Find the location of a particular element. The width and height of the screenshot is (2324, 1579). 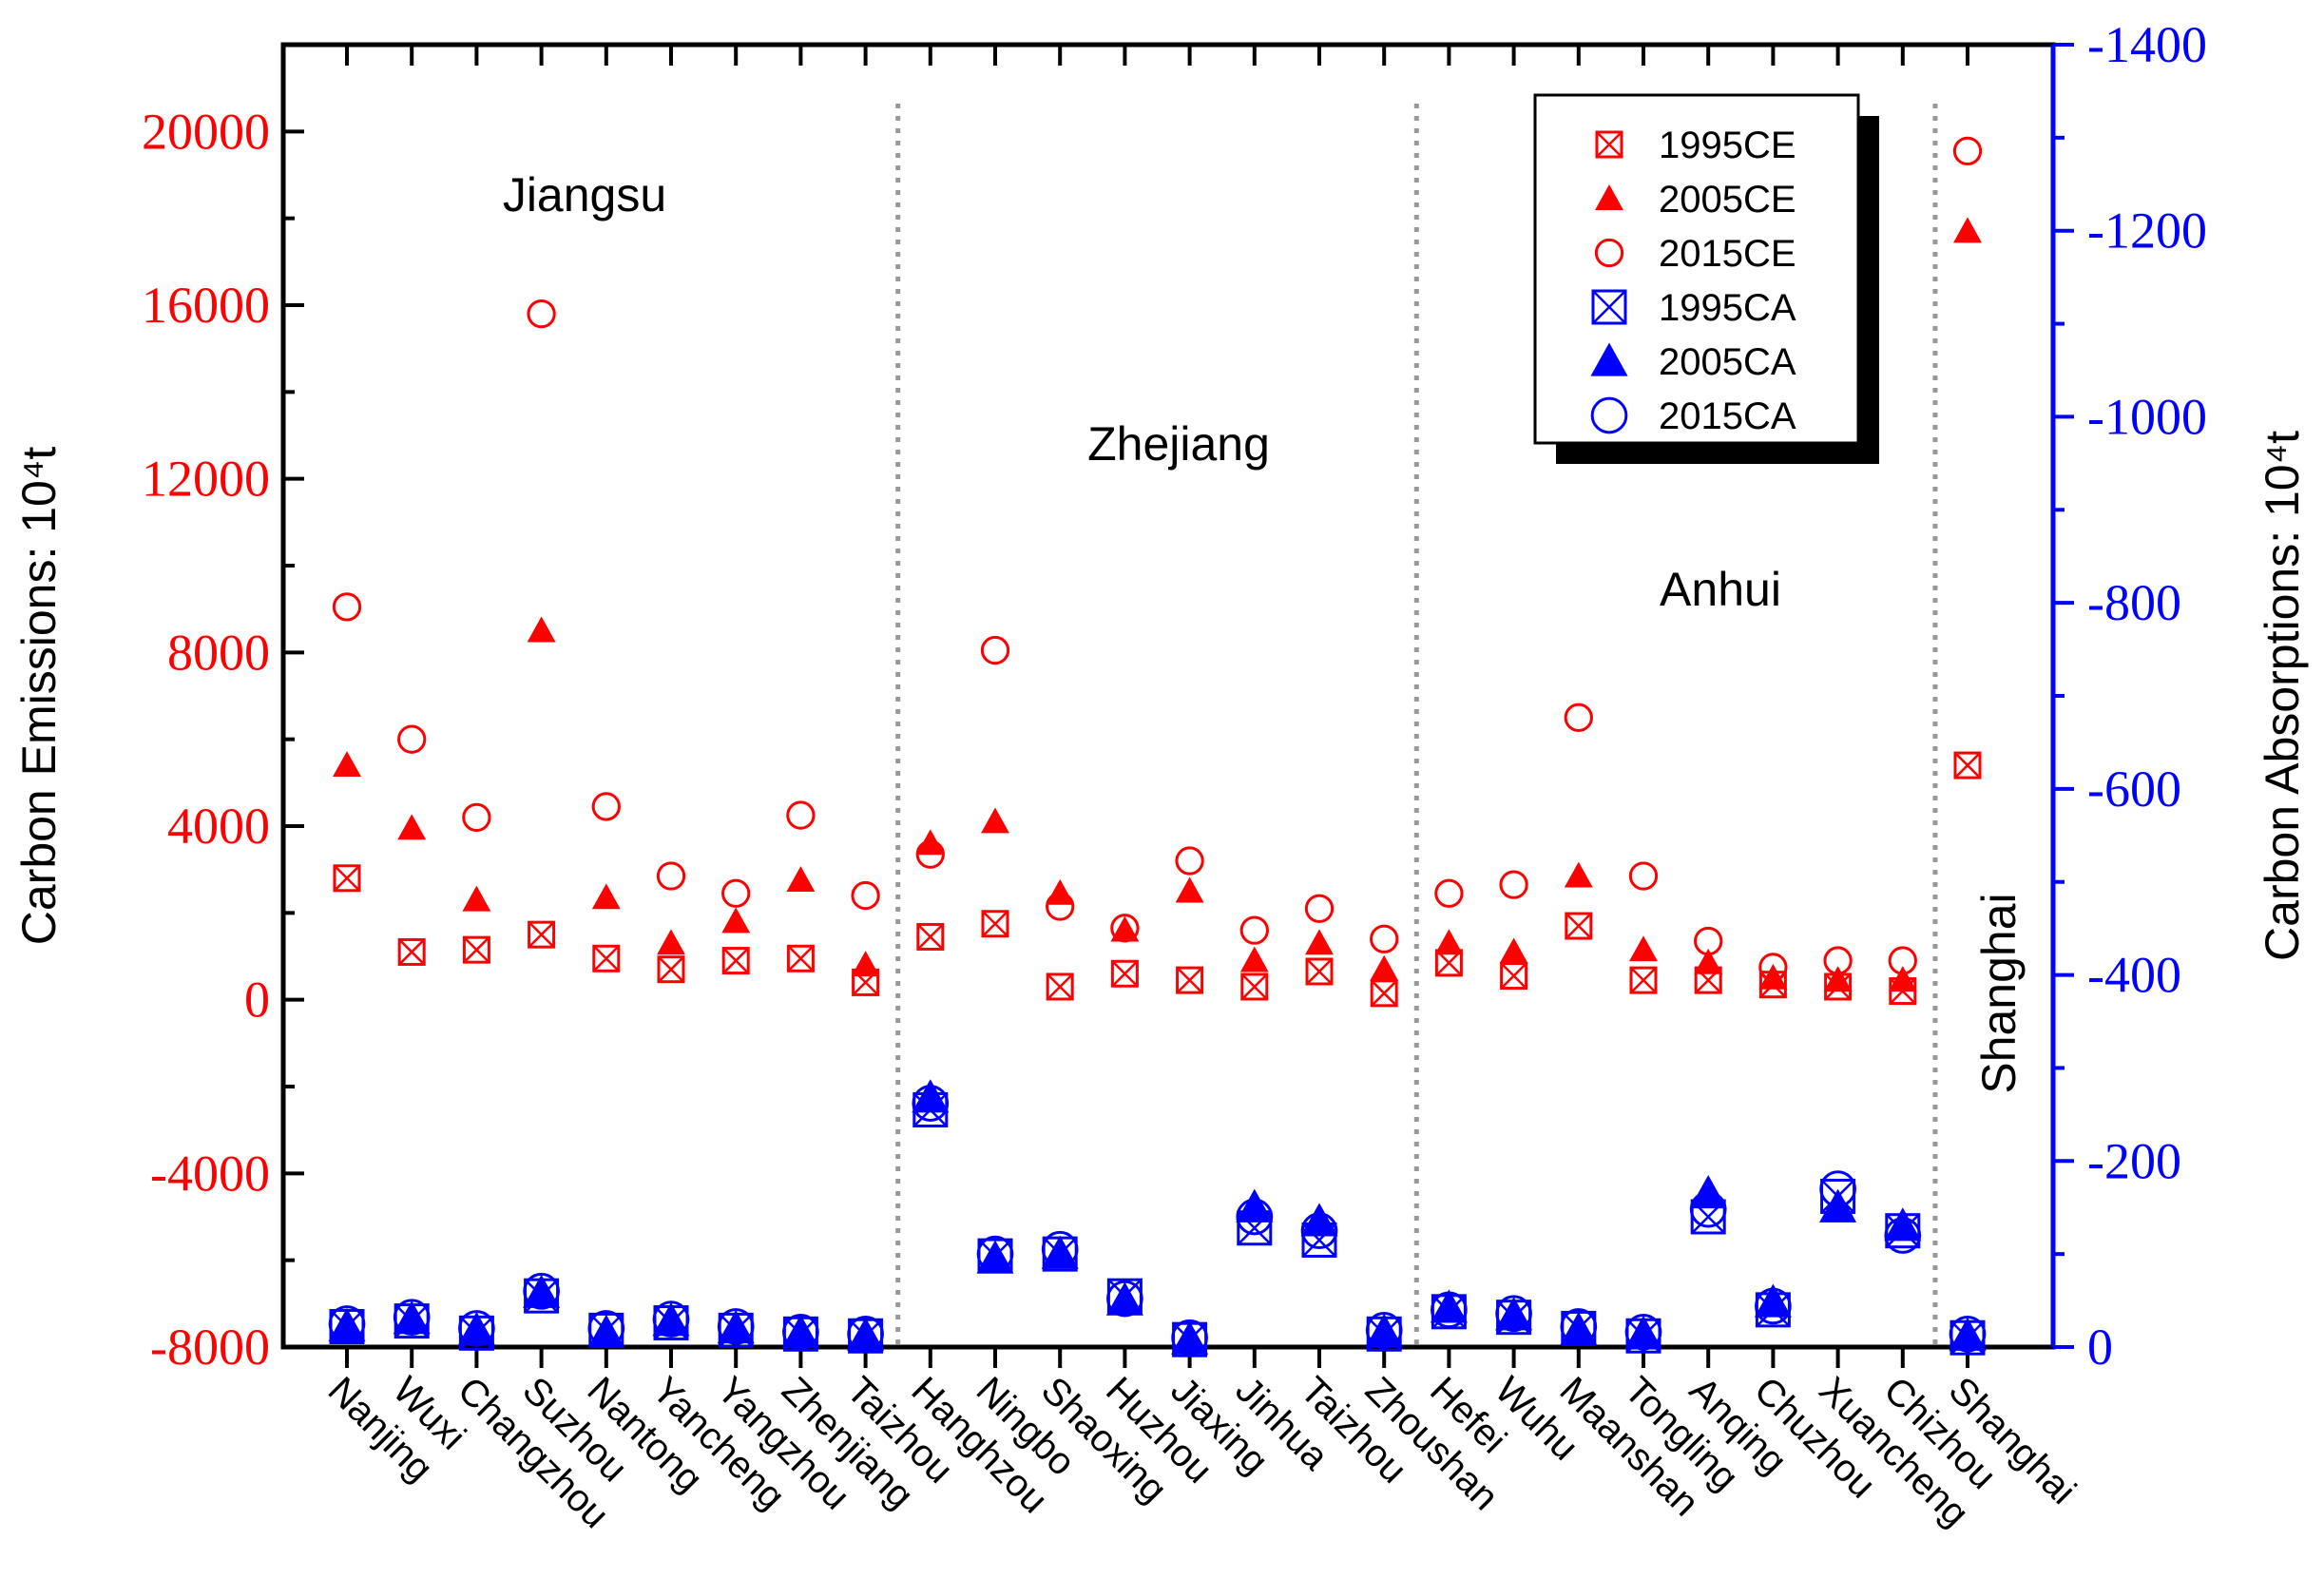

right-axis-title: Carbon Absorptions: 10⁴t is located at coordinates (2282, 696).